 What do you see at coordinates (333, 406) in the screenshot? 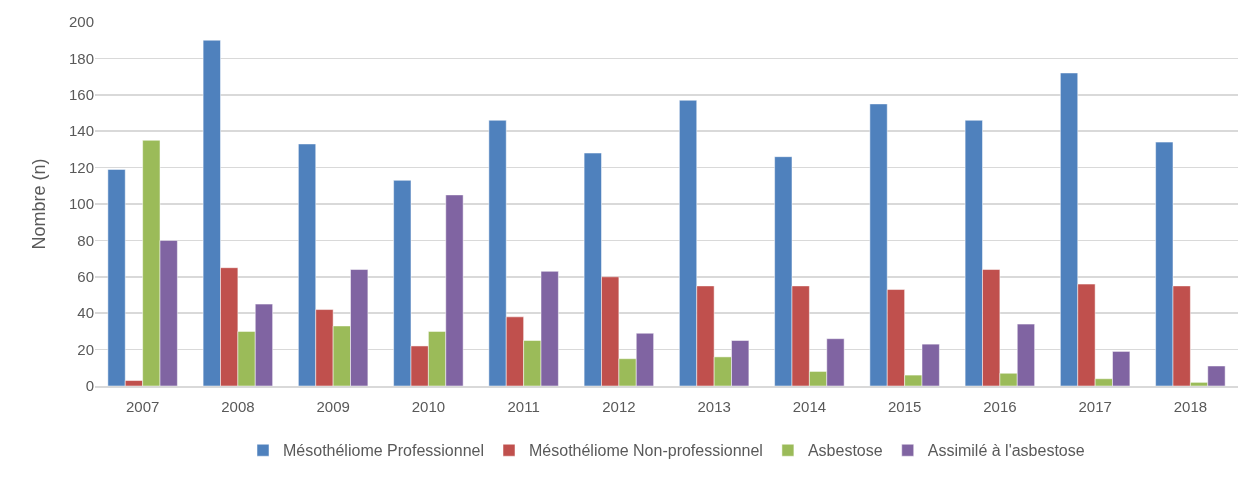
I see `x-tick-label: 2009` at bounding box center [333, 406].